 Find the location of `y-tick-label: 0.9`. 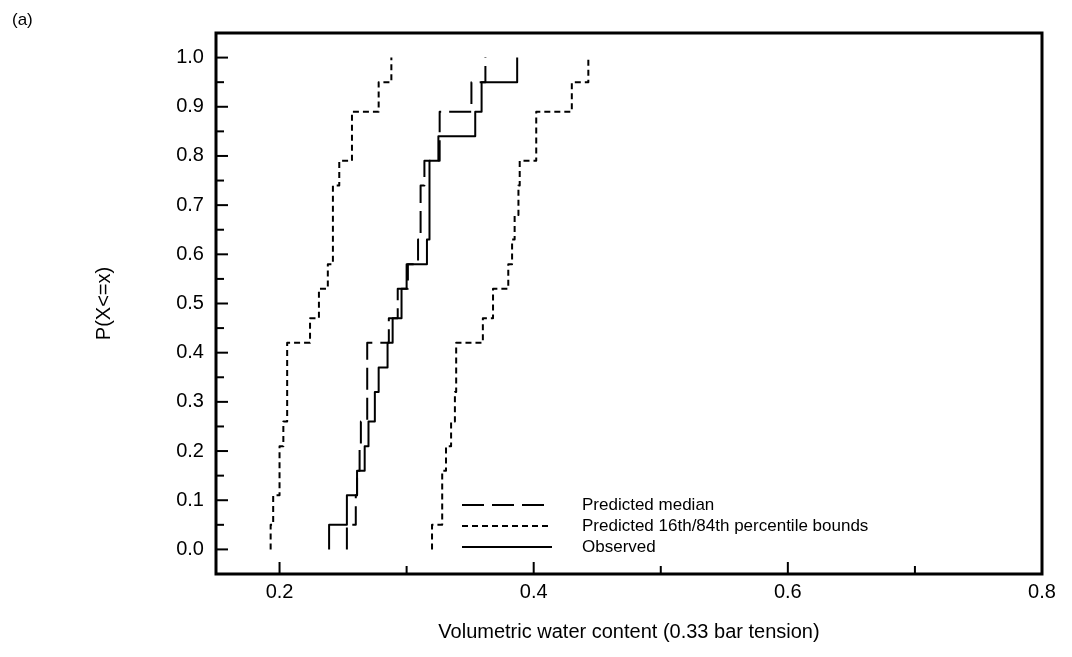

y-tick-label: 0.9 is located at coordinates (190, 105).